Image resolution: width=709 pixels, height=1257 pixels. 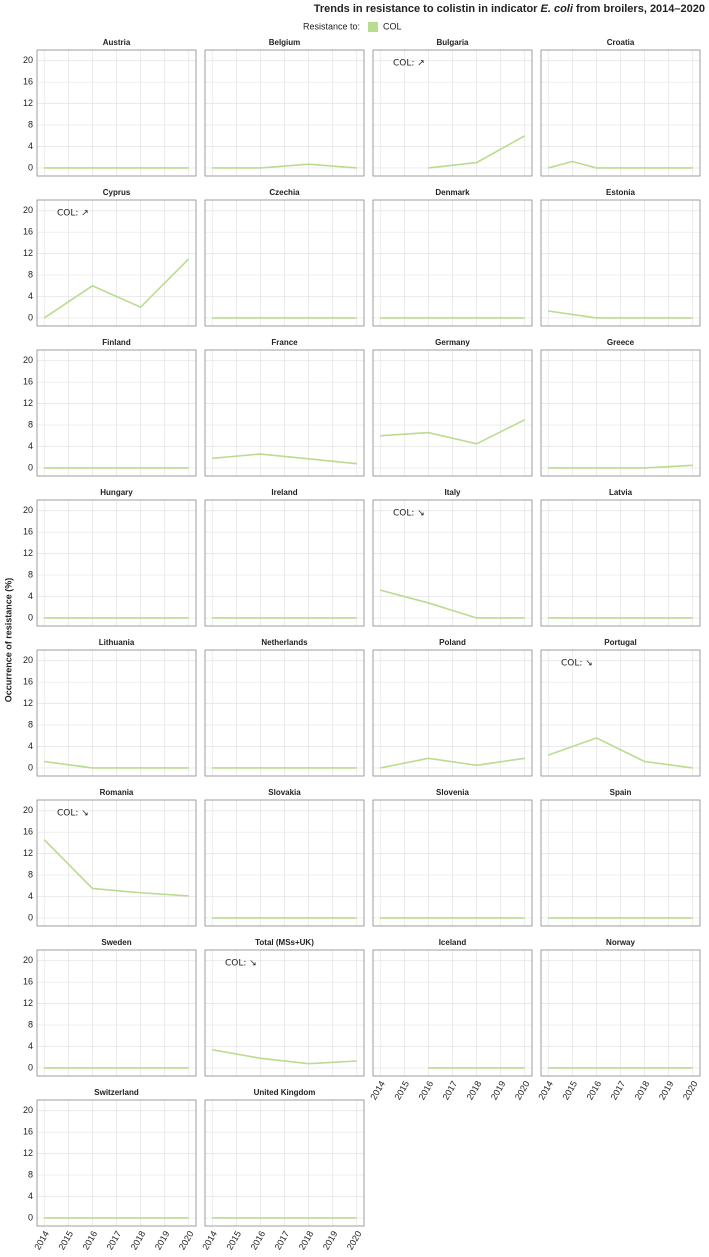 What do you see at coordinates (452, 792) in the screenshot?
I see `panel-title: Slovenia` at bounding box center [452, 792].